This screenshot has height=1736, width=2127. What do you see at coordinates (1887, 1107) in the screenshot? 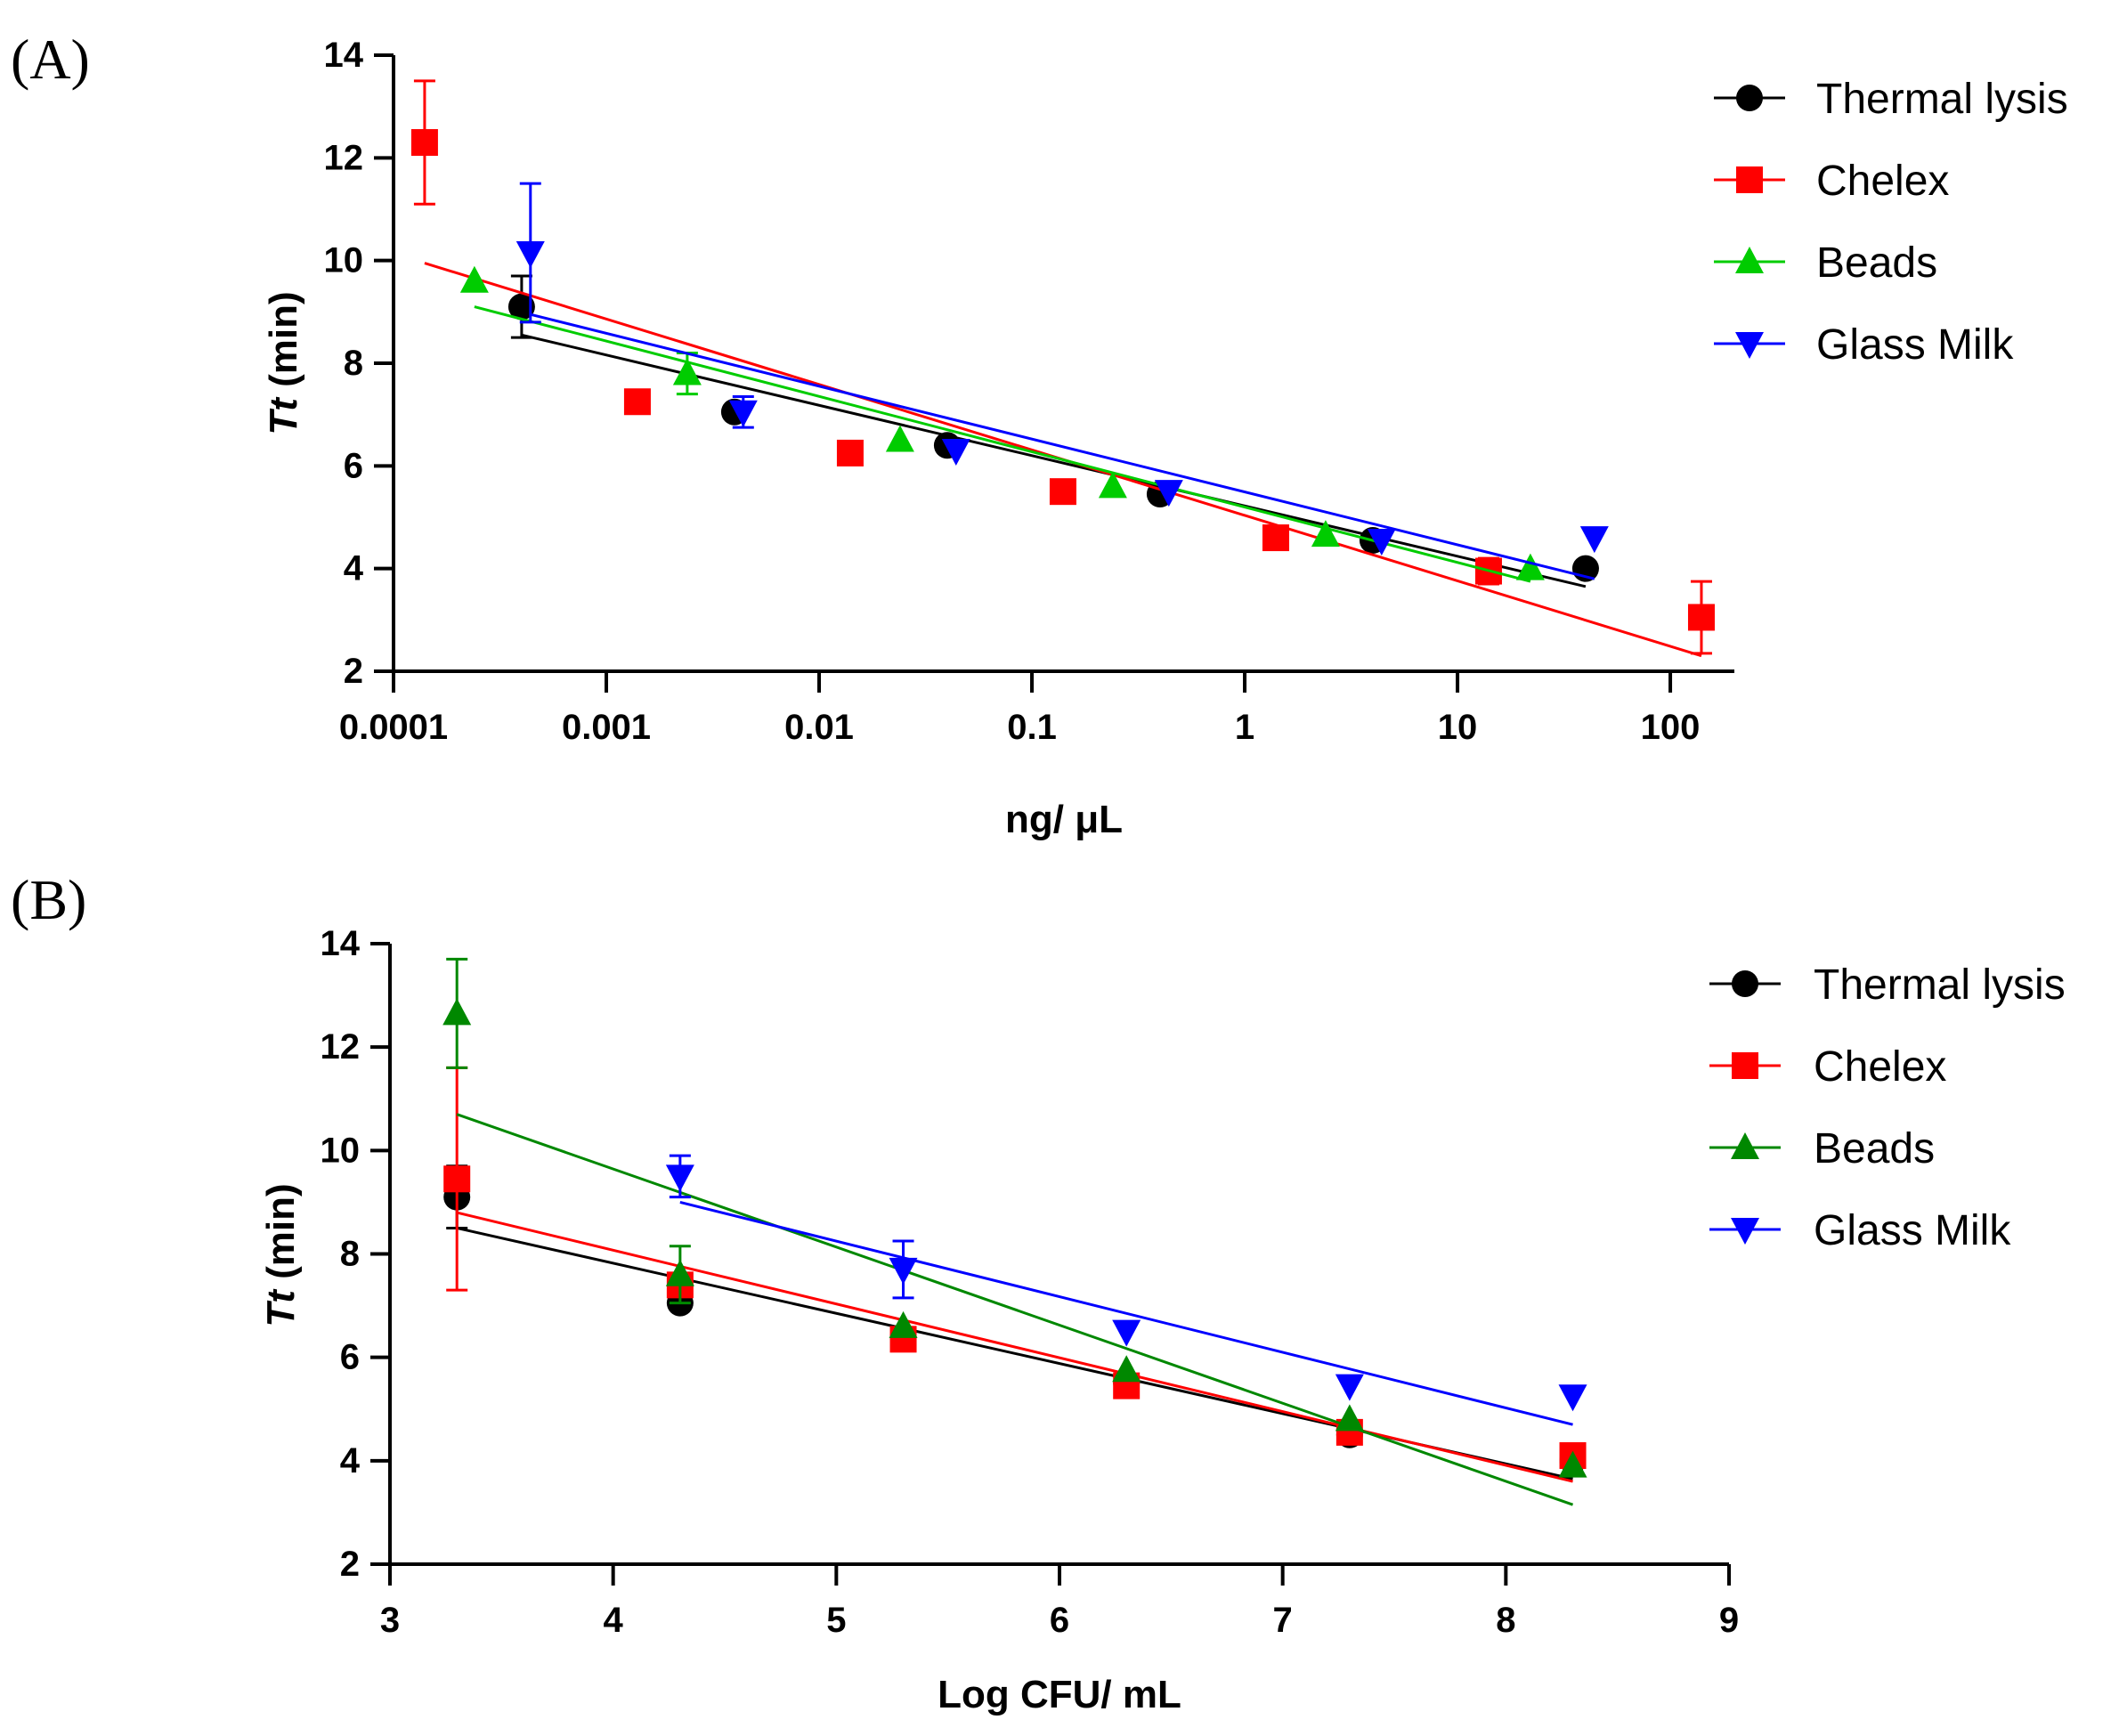
I see `panel-b-legend: Thermal lysis Chelex Beads Glass Milk` at bounding box center [1887, 1107].